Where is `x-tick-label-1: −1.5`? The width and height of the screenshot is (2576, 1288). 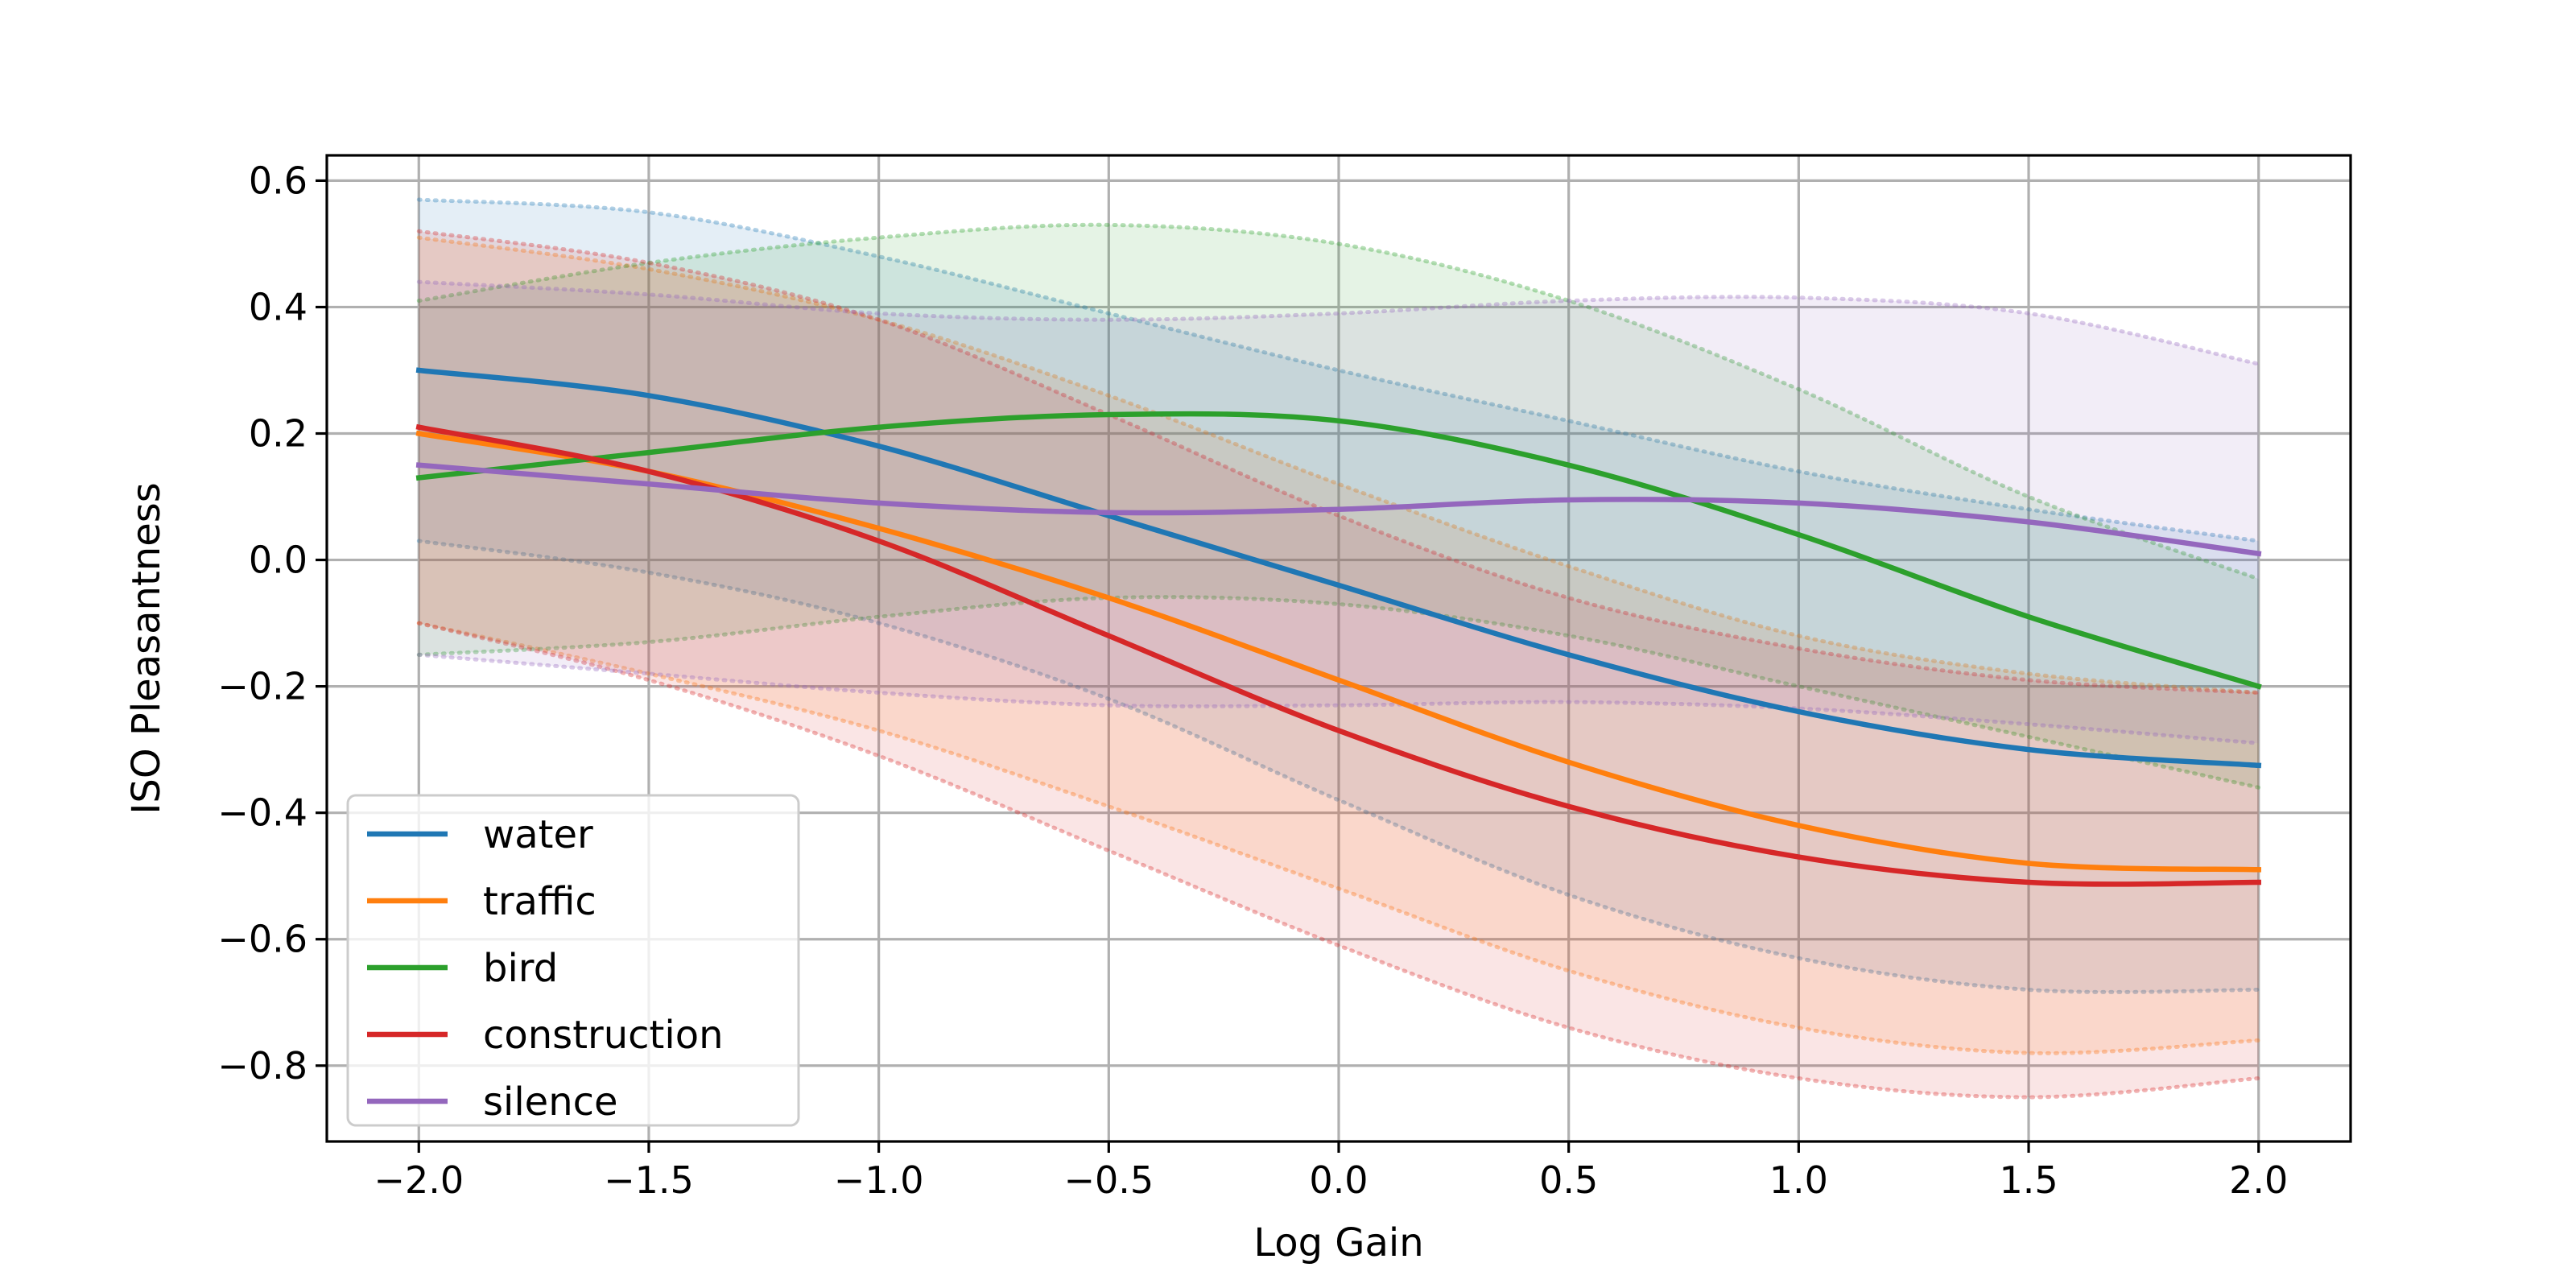 x-tick-label-1: −1.5 is located at coordinates (649, 1180).